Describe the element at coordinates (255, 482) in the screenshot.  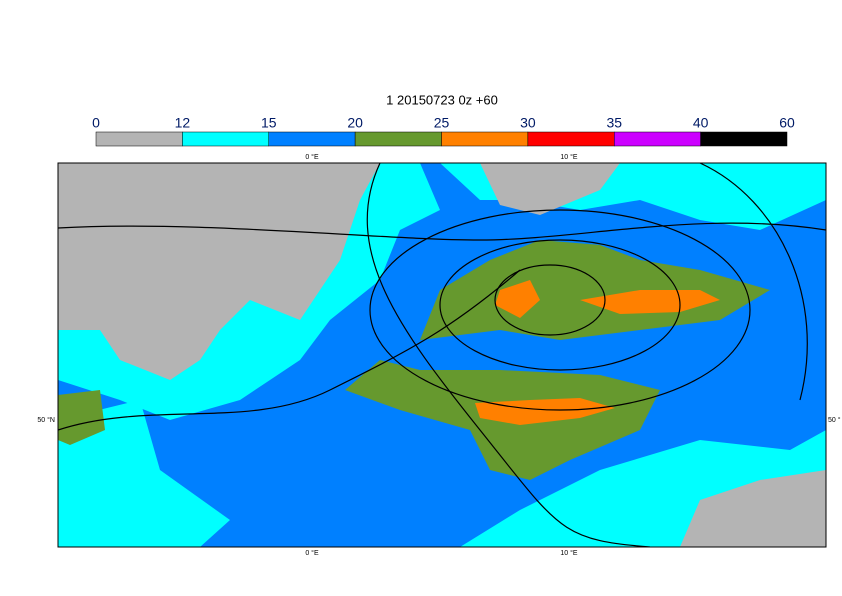
I see `field-blue` at that location.